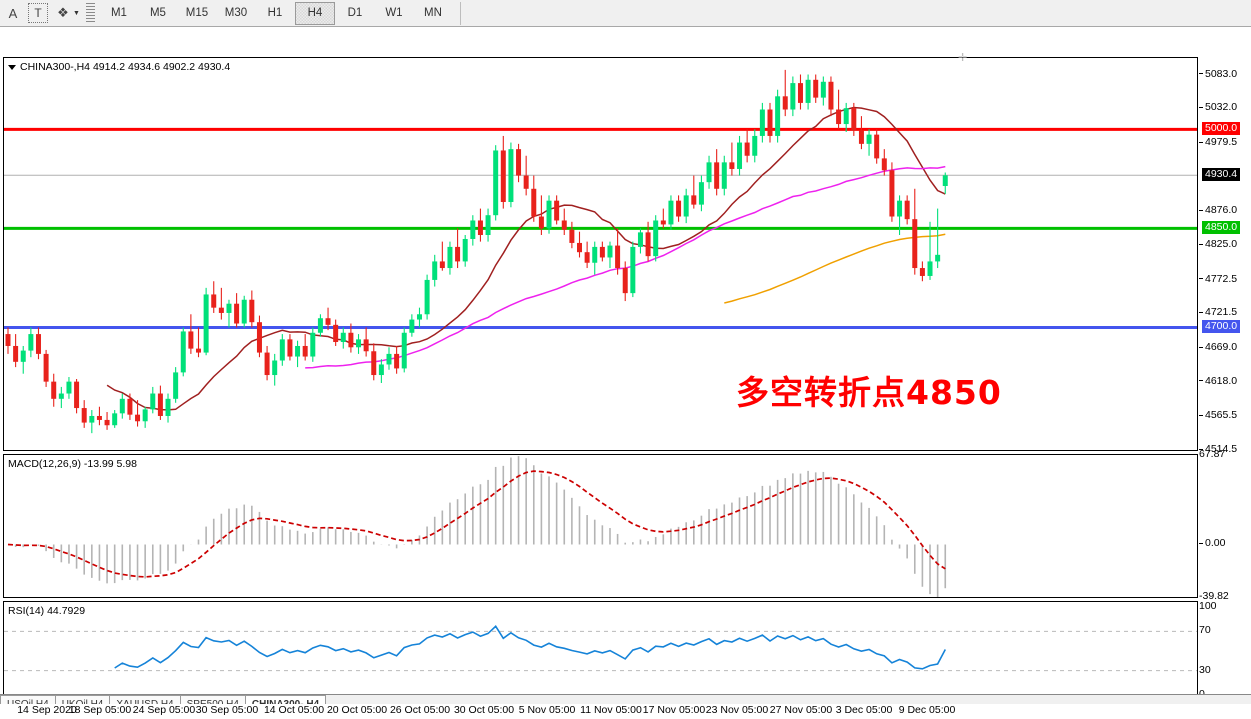 The height and width of the screenshot is (719, 1251). Describe the element at coordinates (1212, 543) in the screenshot. I see `macd-tick-label: 0.00` at that location.